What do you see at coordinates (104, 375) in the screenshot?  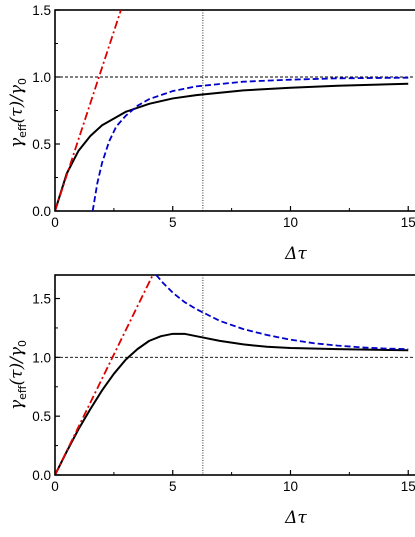 I see `bottom-series-dashdot-line` at bounding box center [104, 375].